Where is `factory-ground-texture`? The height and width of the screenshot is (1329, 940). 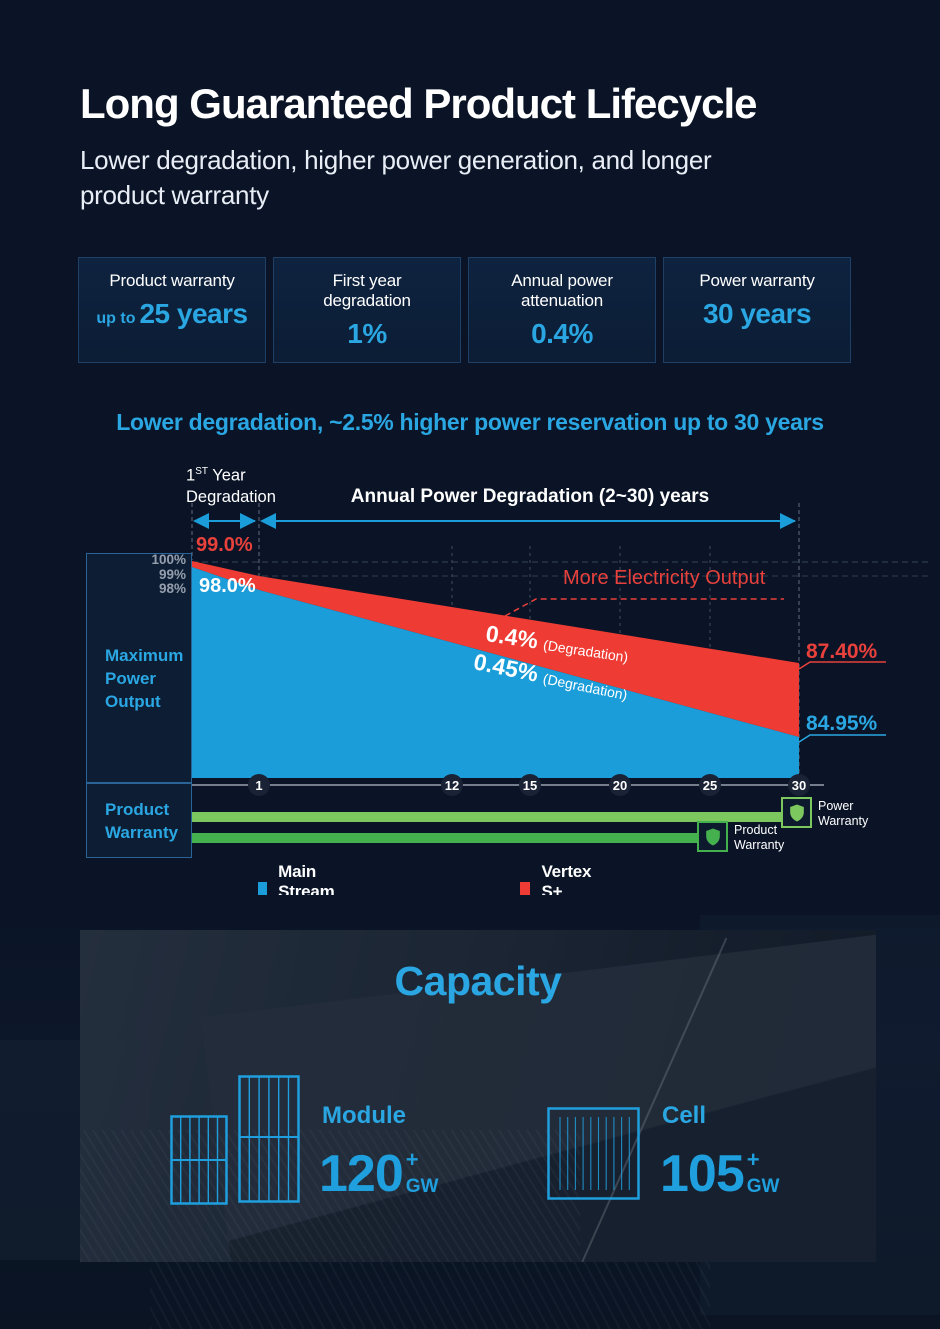 factory-ground-texture is located at coordinates (330, 1196).